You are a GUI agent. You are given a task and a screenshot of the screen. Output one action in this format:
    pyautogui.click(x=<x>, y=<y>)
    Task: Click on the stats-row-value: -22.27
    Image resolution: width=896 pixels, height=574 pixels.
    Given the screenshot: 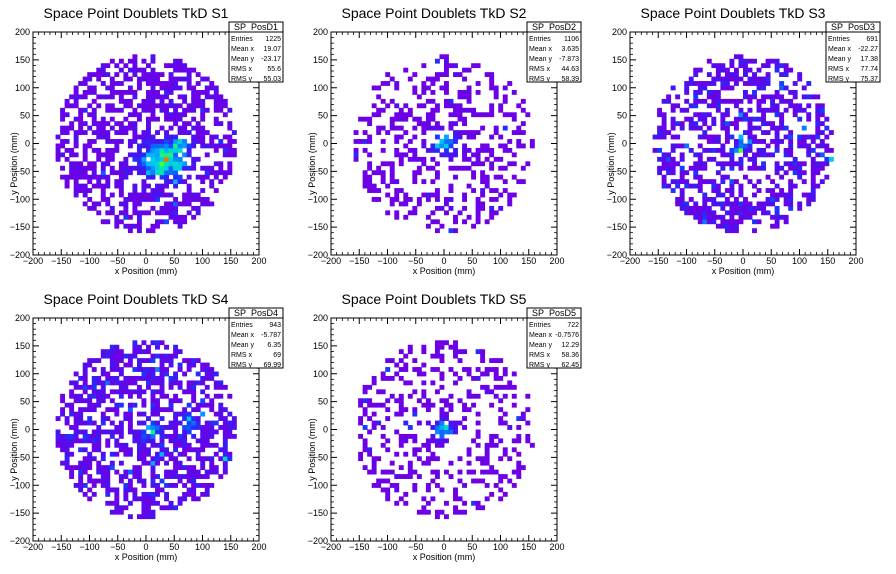 What is the action you would take?
    pyautogui.click(x=868, y=49)
    